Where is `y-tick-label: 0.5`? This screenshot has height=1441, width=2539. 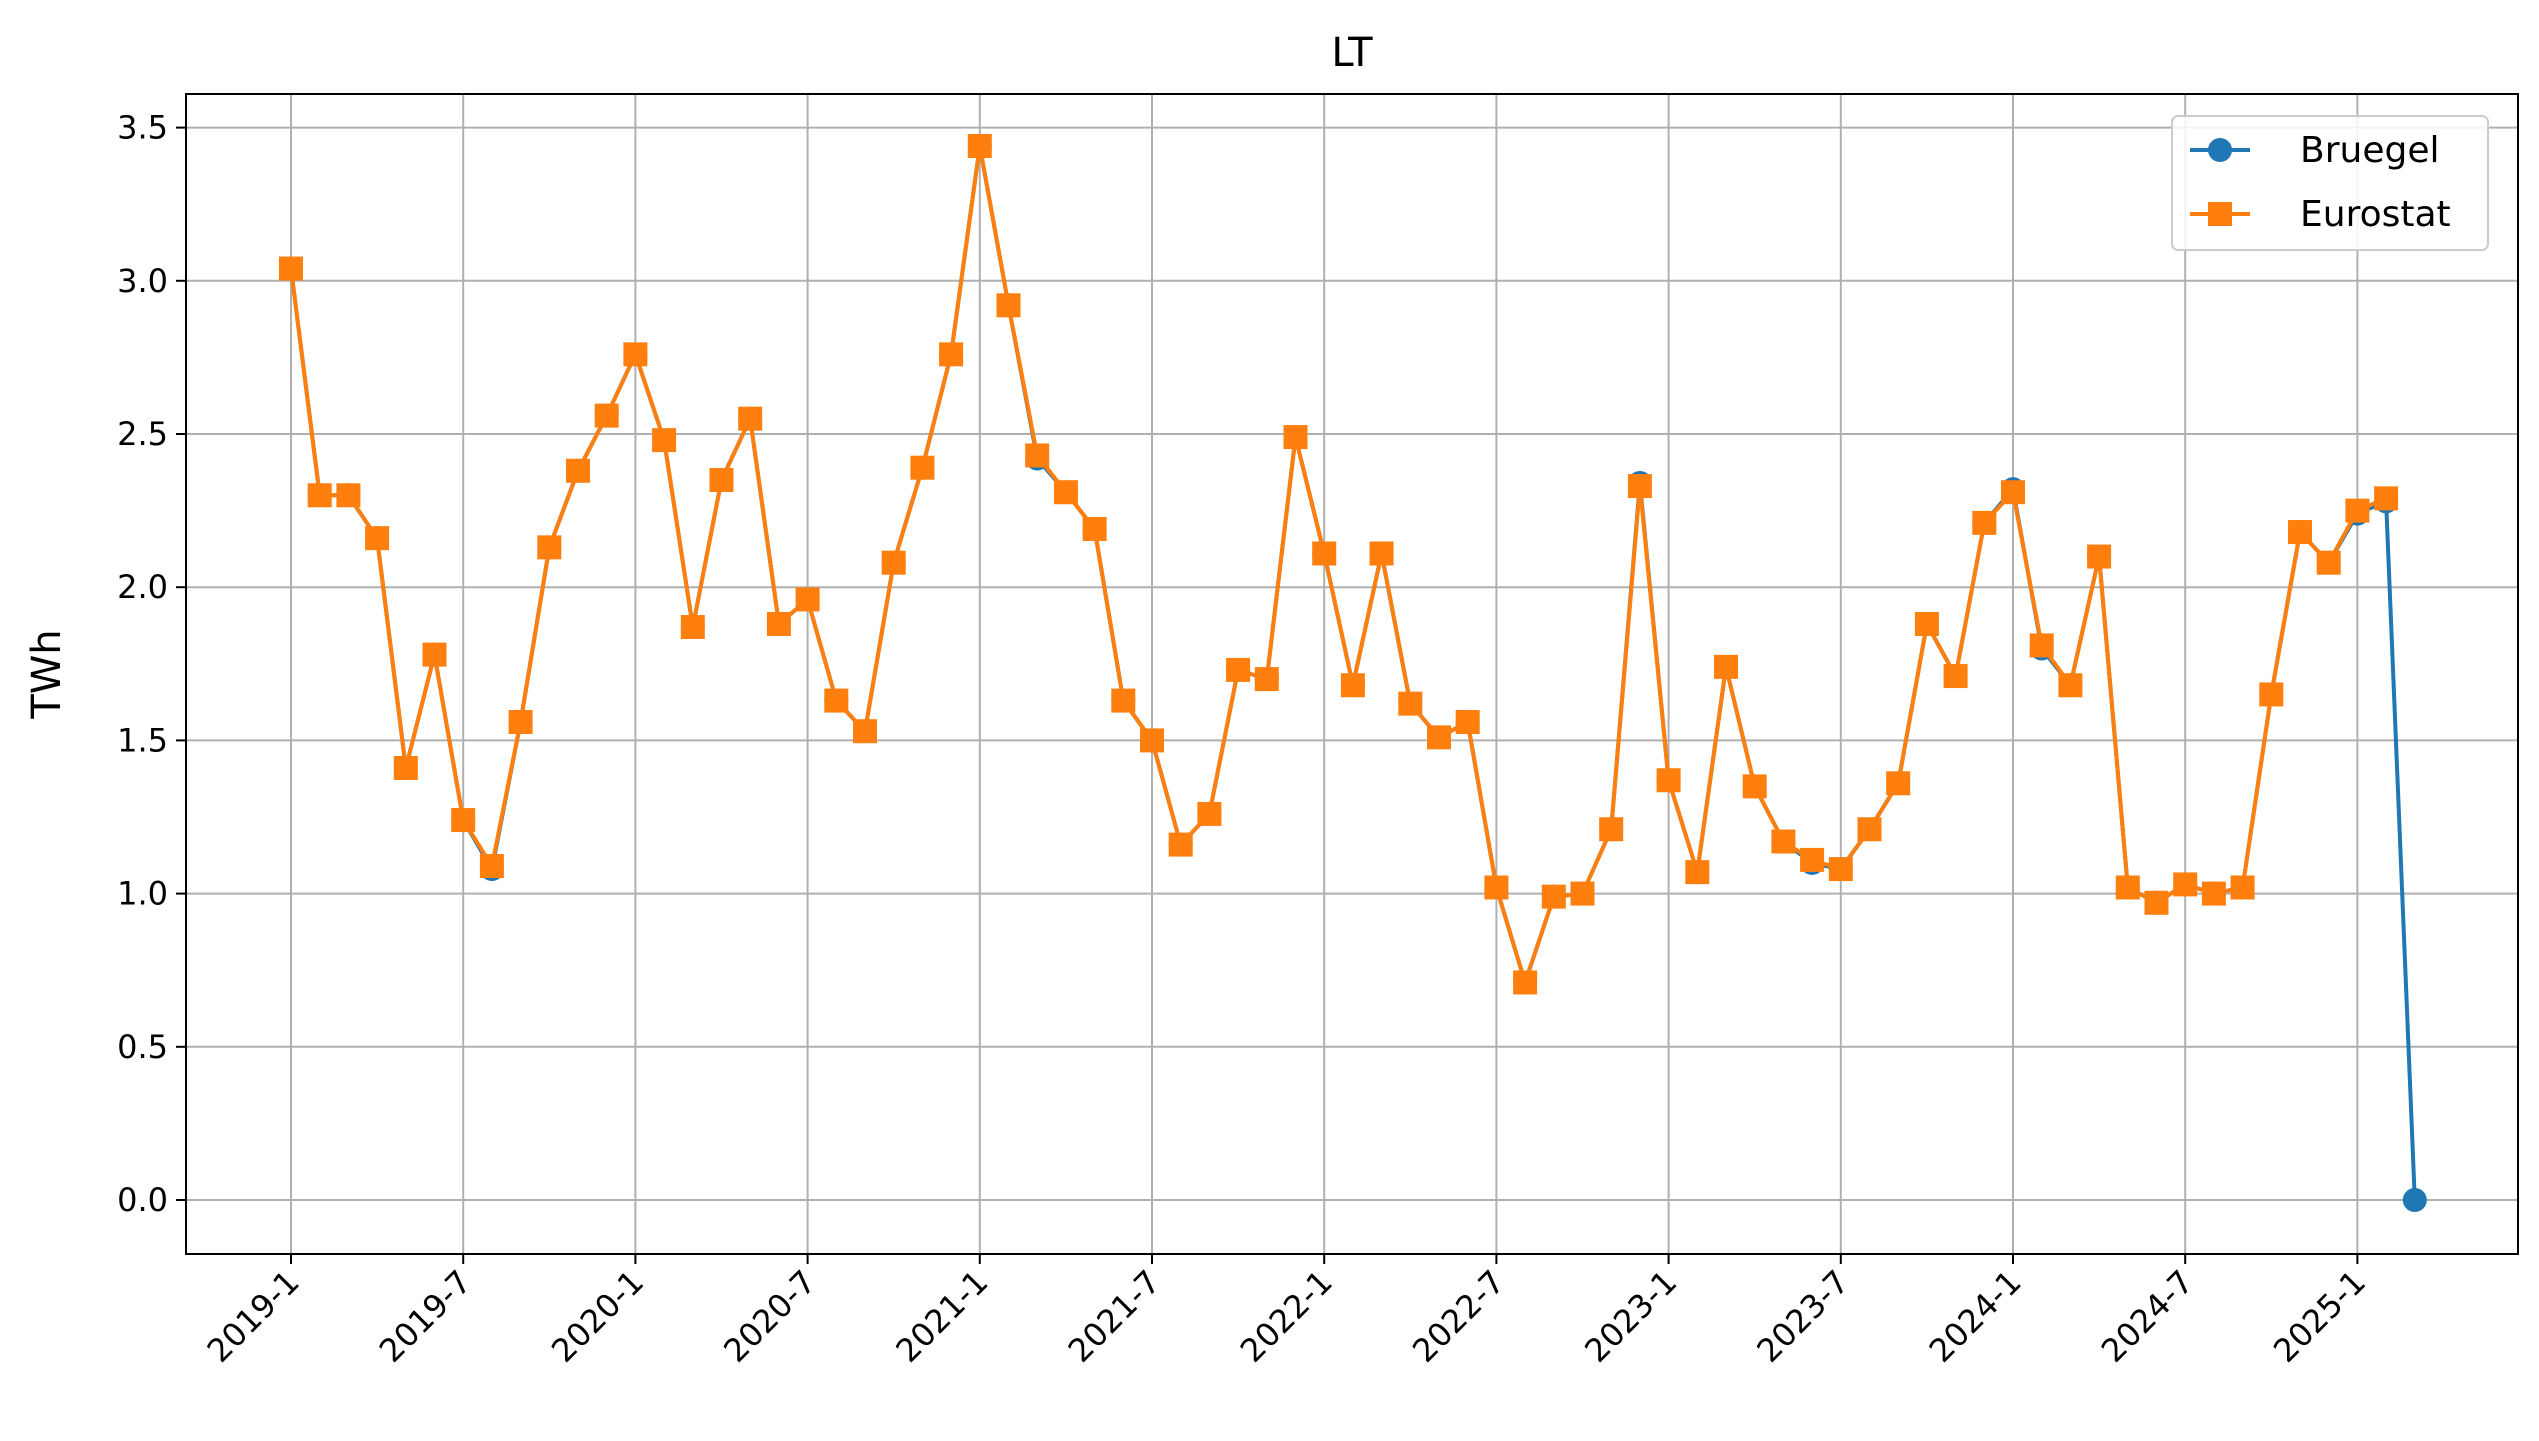 y-tick-label: 0.5 is located at coordinates (142, 1047).